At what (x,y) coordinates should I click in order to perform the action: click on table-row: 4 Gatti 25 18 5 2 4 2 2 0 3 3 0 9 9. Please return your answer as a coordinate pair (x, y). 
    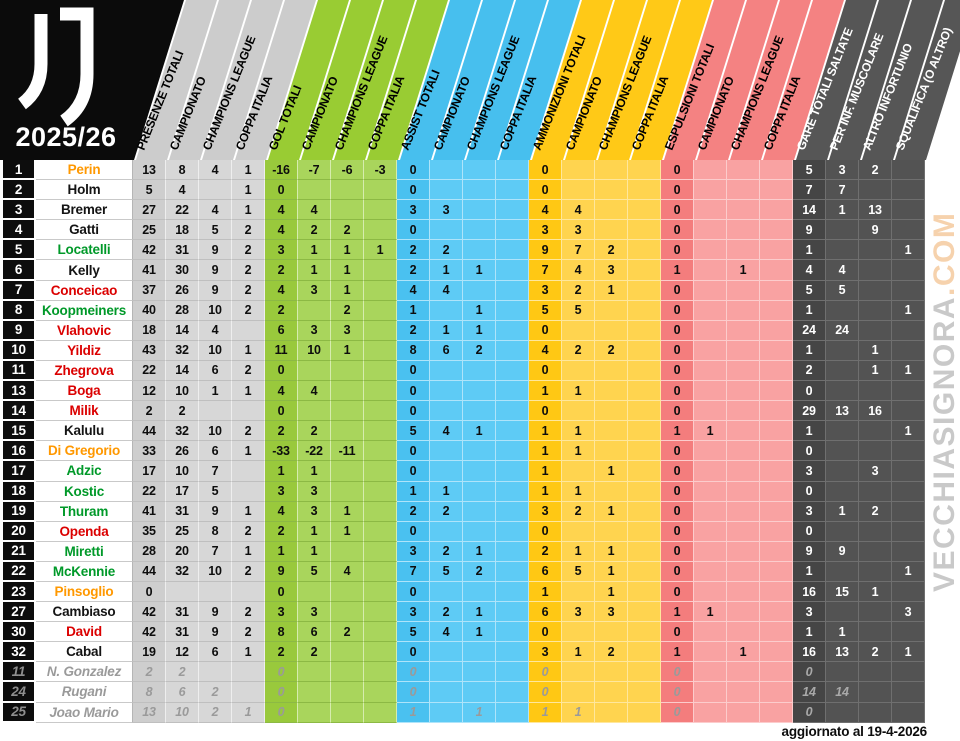
    Looking at the image, I should click on (463, 230).